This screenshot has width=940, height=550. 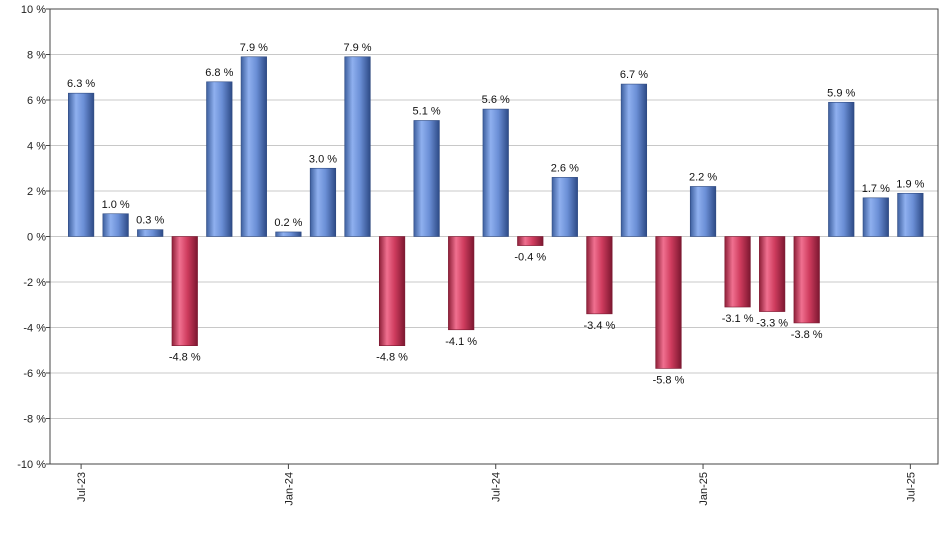 I want to click on y-tick-label: 2 %, so click(x=36, y=192).